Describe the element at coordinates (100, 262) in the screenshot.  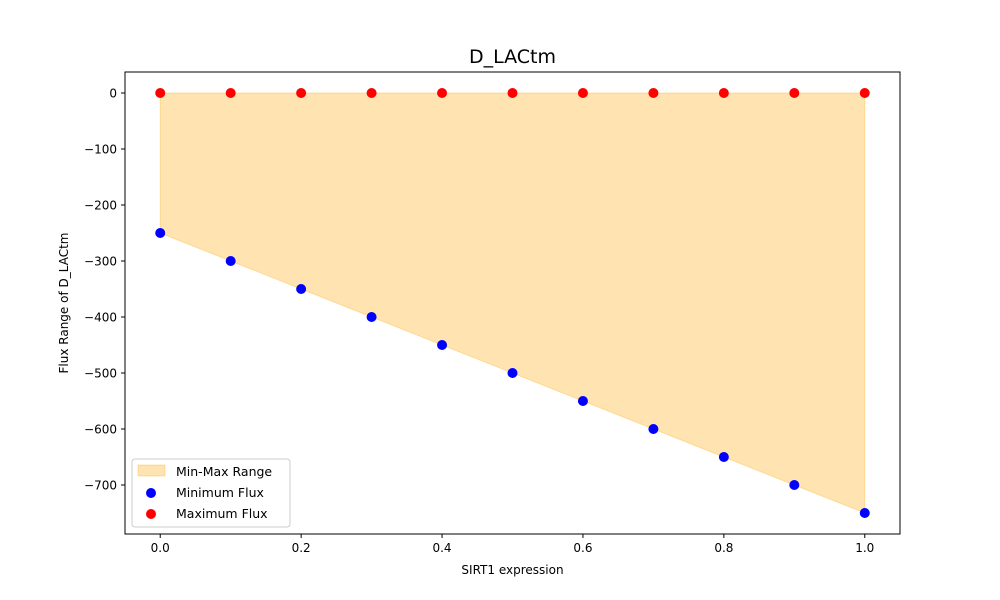
I see `y-tick-label: −300` at that location.